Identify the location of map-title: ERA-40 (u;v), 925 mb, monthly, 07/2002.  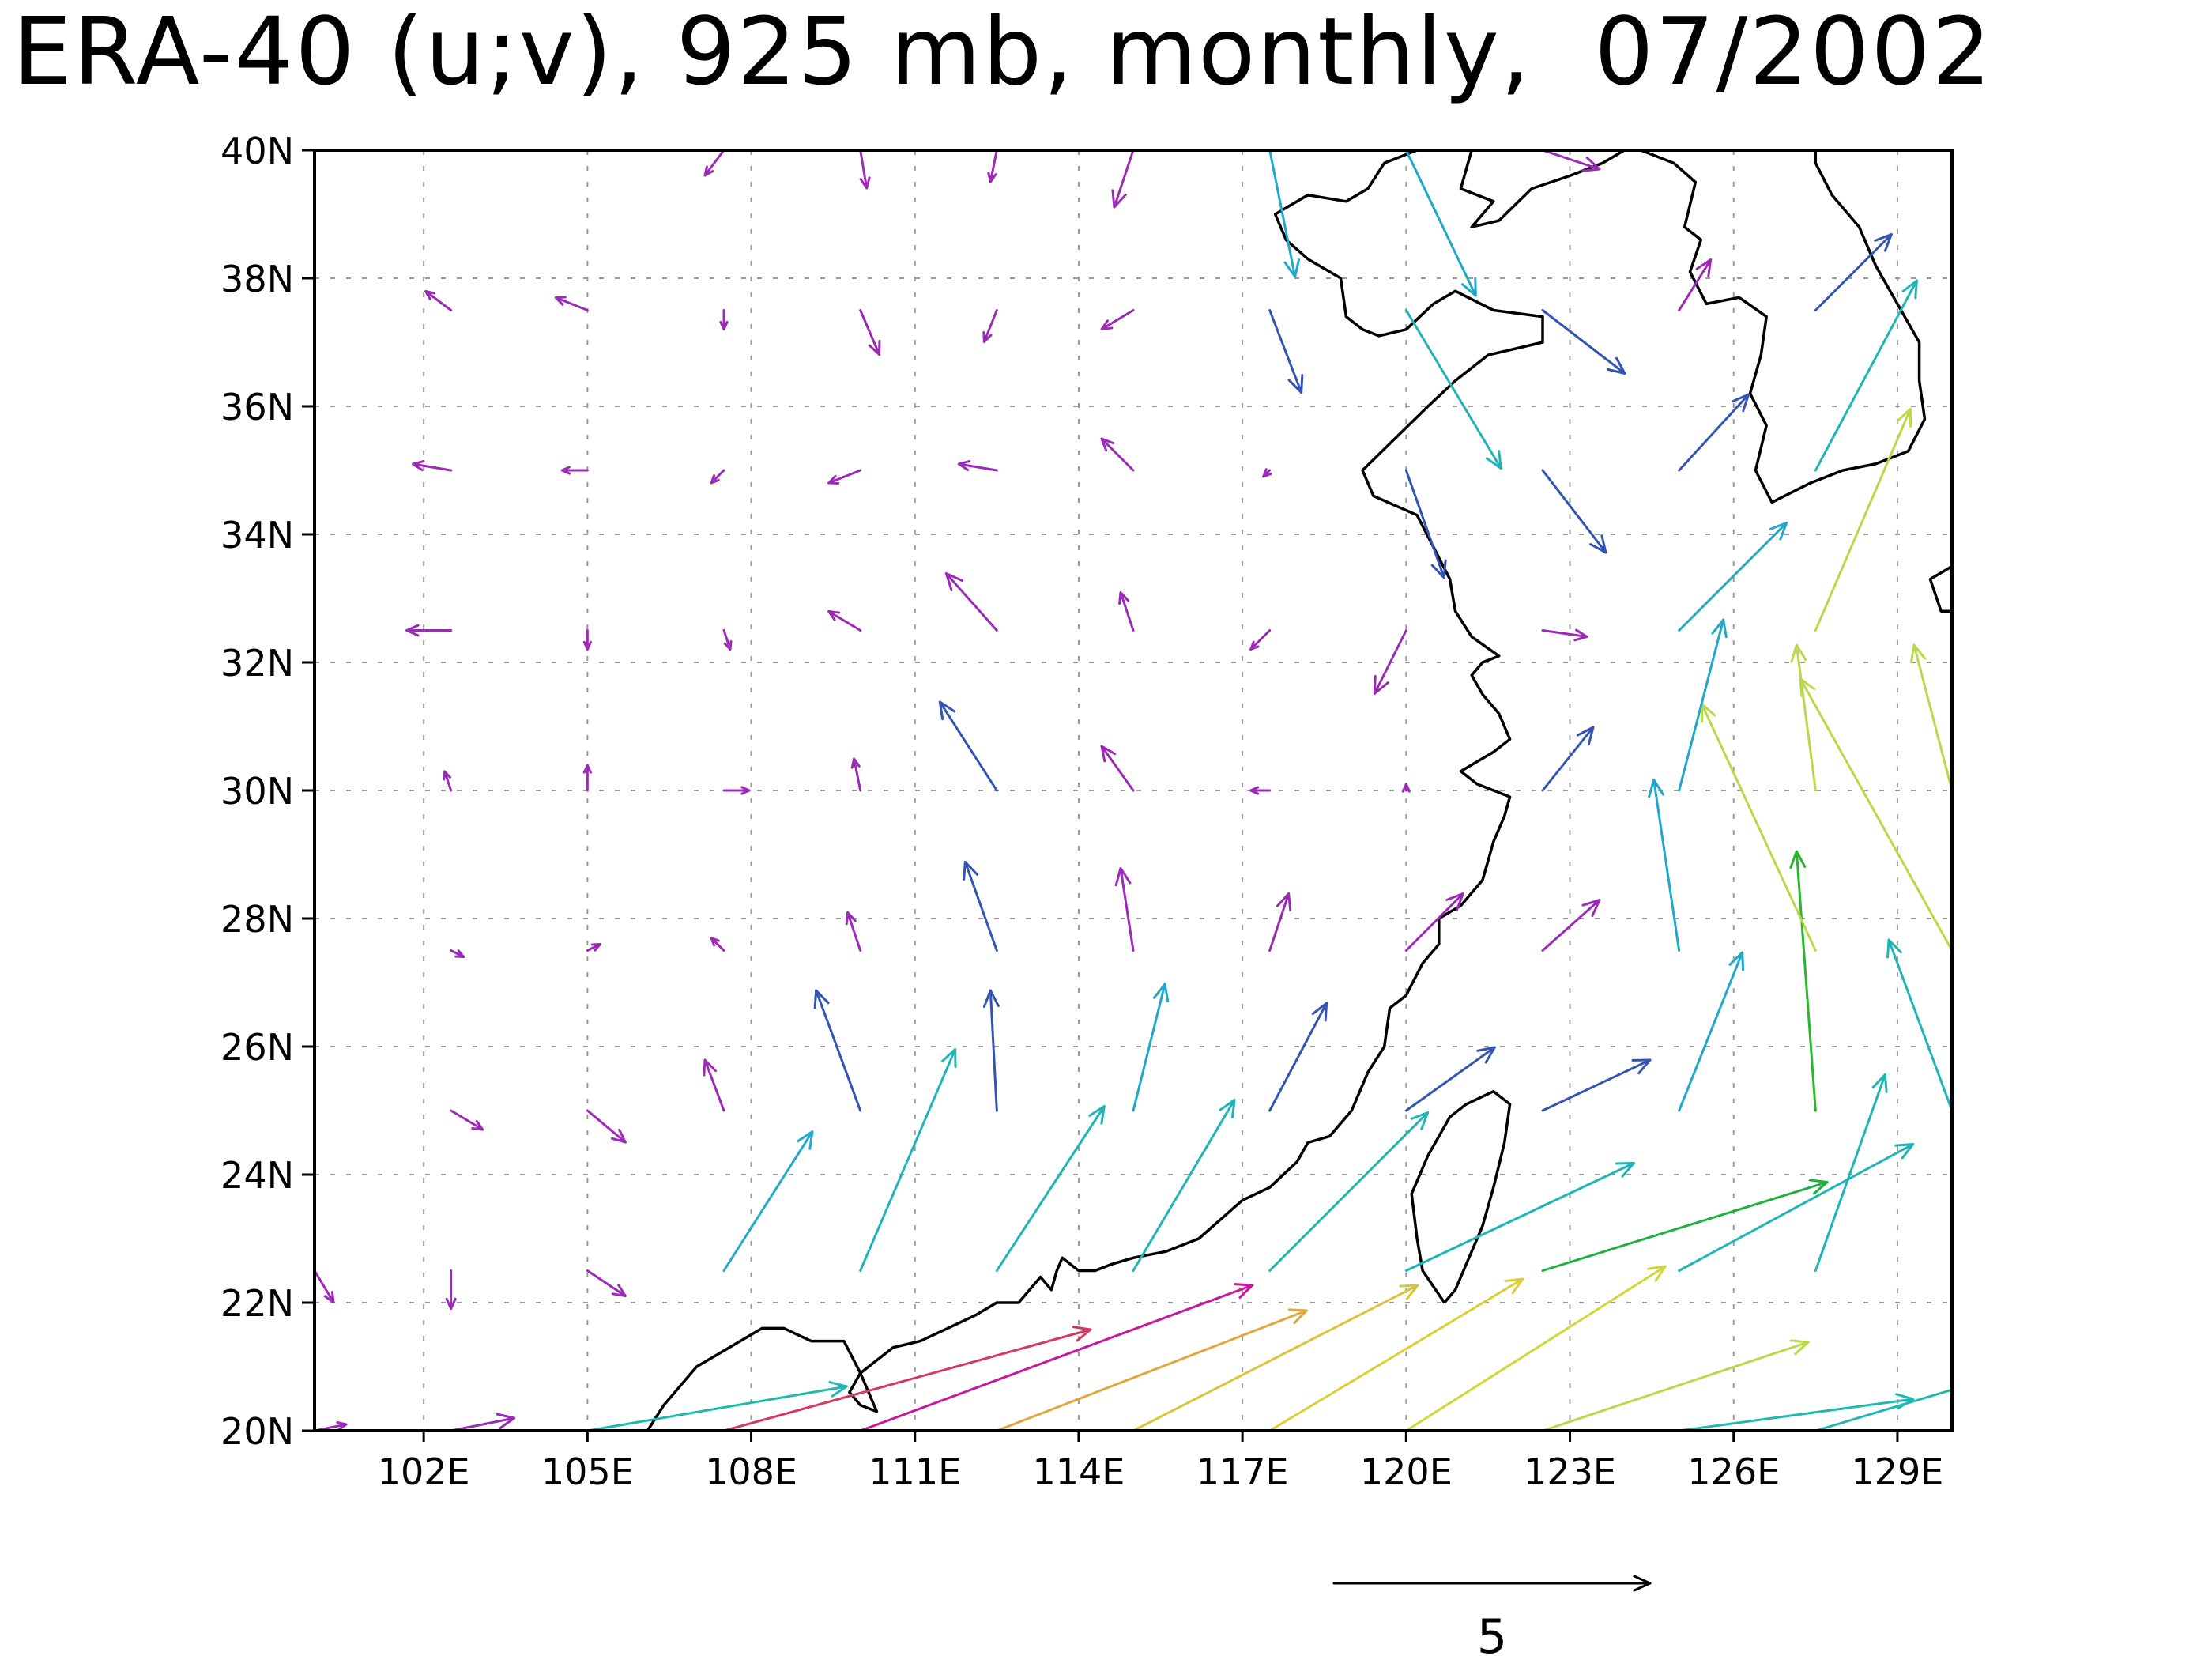
(1003, 53).